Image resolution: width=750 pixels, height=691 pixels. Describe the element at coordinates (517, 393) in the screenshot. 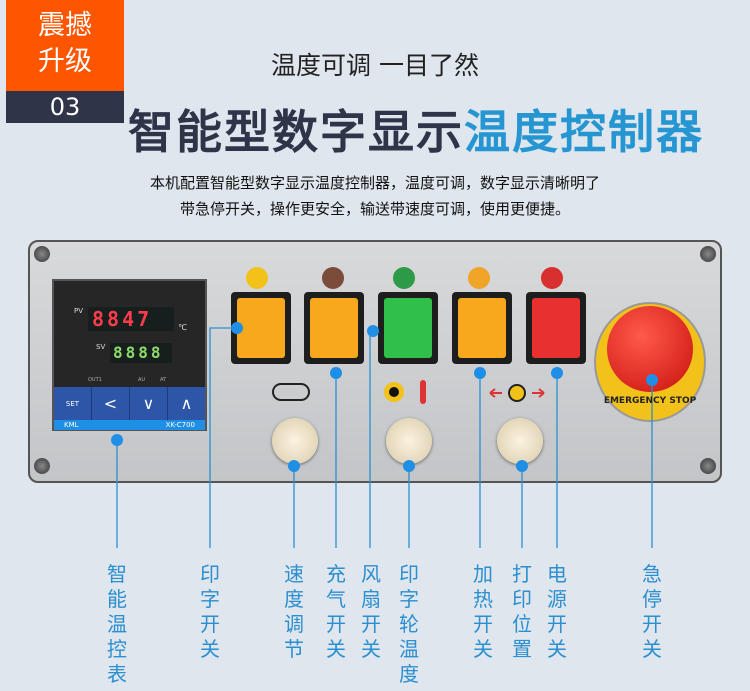

I see `position-arrows-icon` at that location.